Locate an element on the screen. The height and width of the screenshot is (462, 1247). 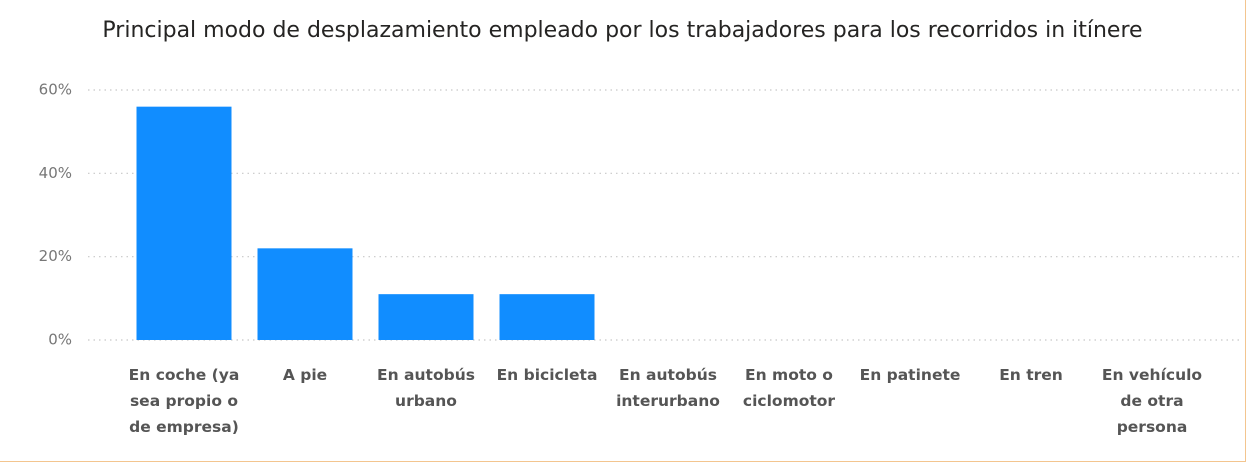
x-tick-label: En autobús urbano is located at coordinates (426, 388).